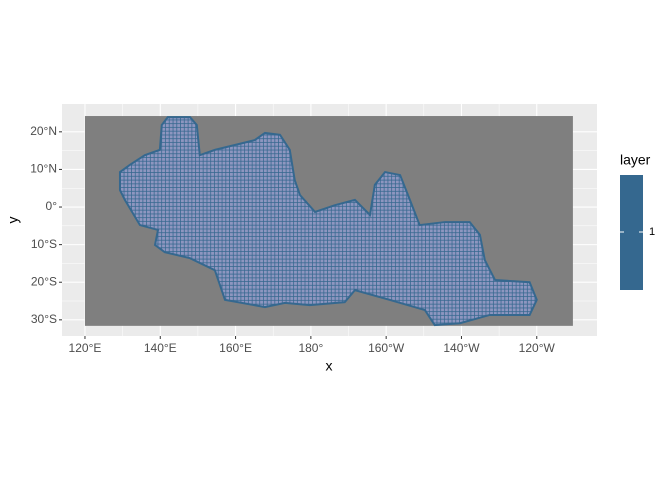  I want to click on y-tick-label: 10°N, so click(43, 169).